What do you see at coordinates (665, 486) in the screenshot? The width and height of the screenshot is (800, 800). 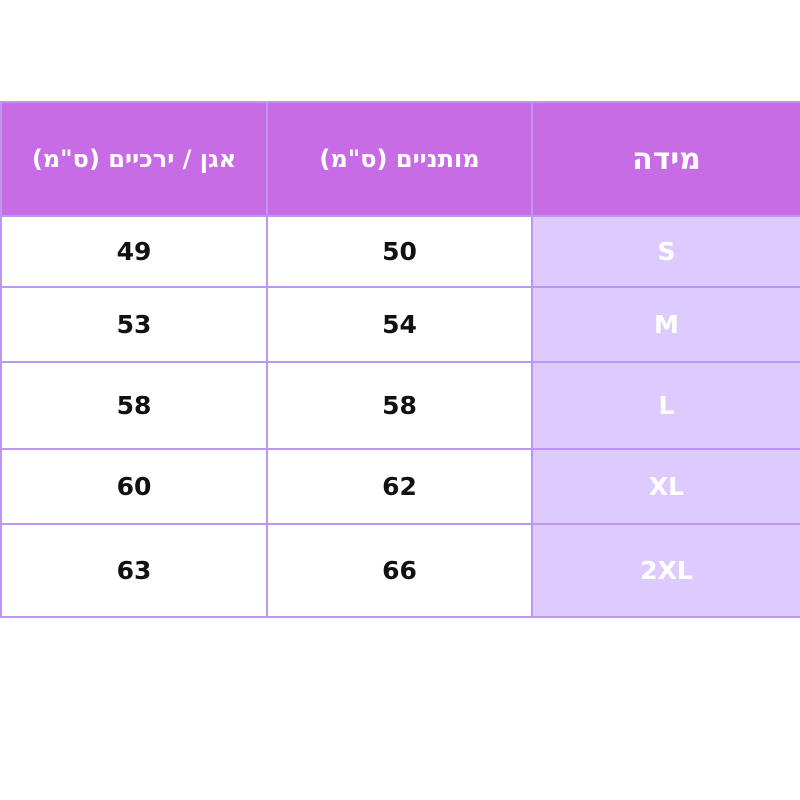 I see `size-cell: XL` at bounding box center [665, 486].